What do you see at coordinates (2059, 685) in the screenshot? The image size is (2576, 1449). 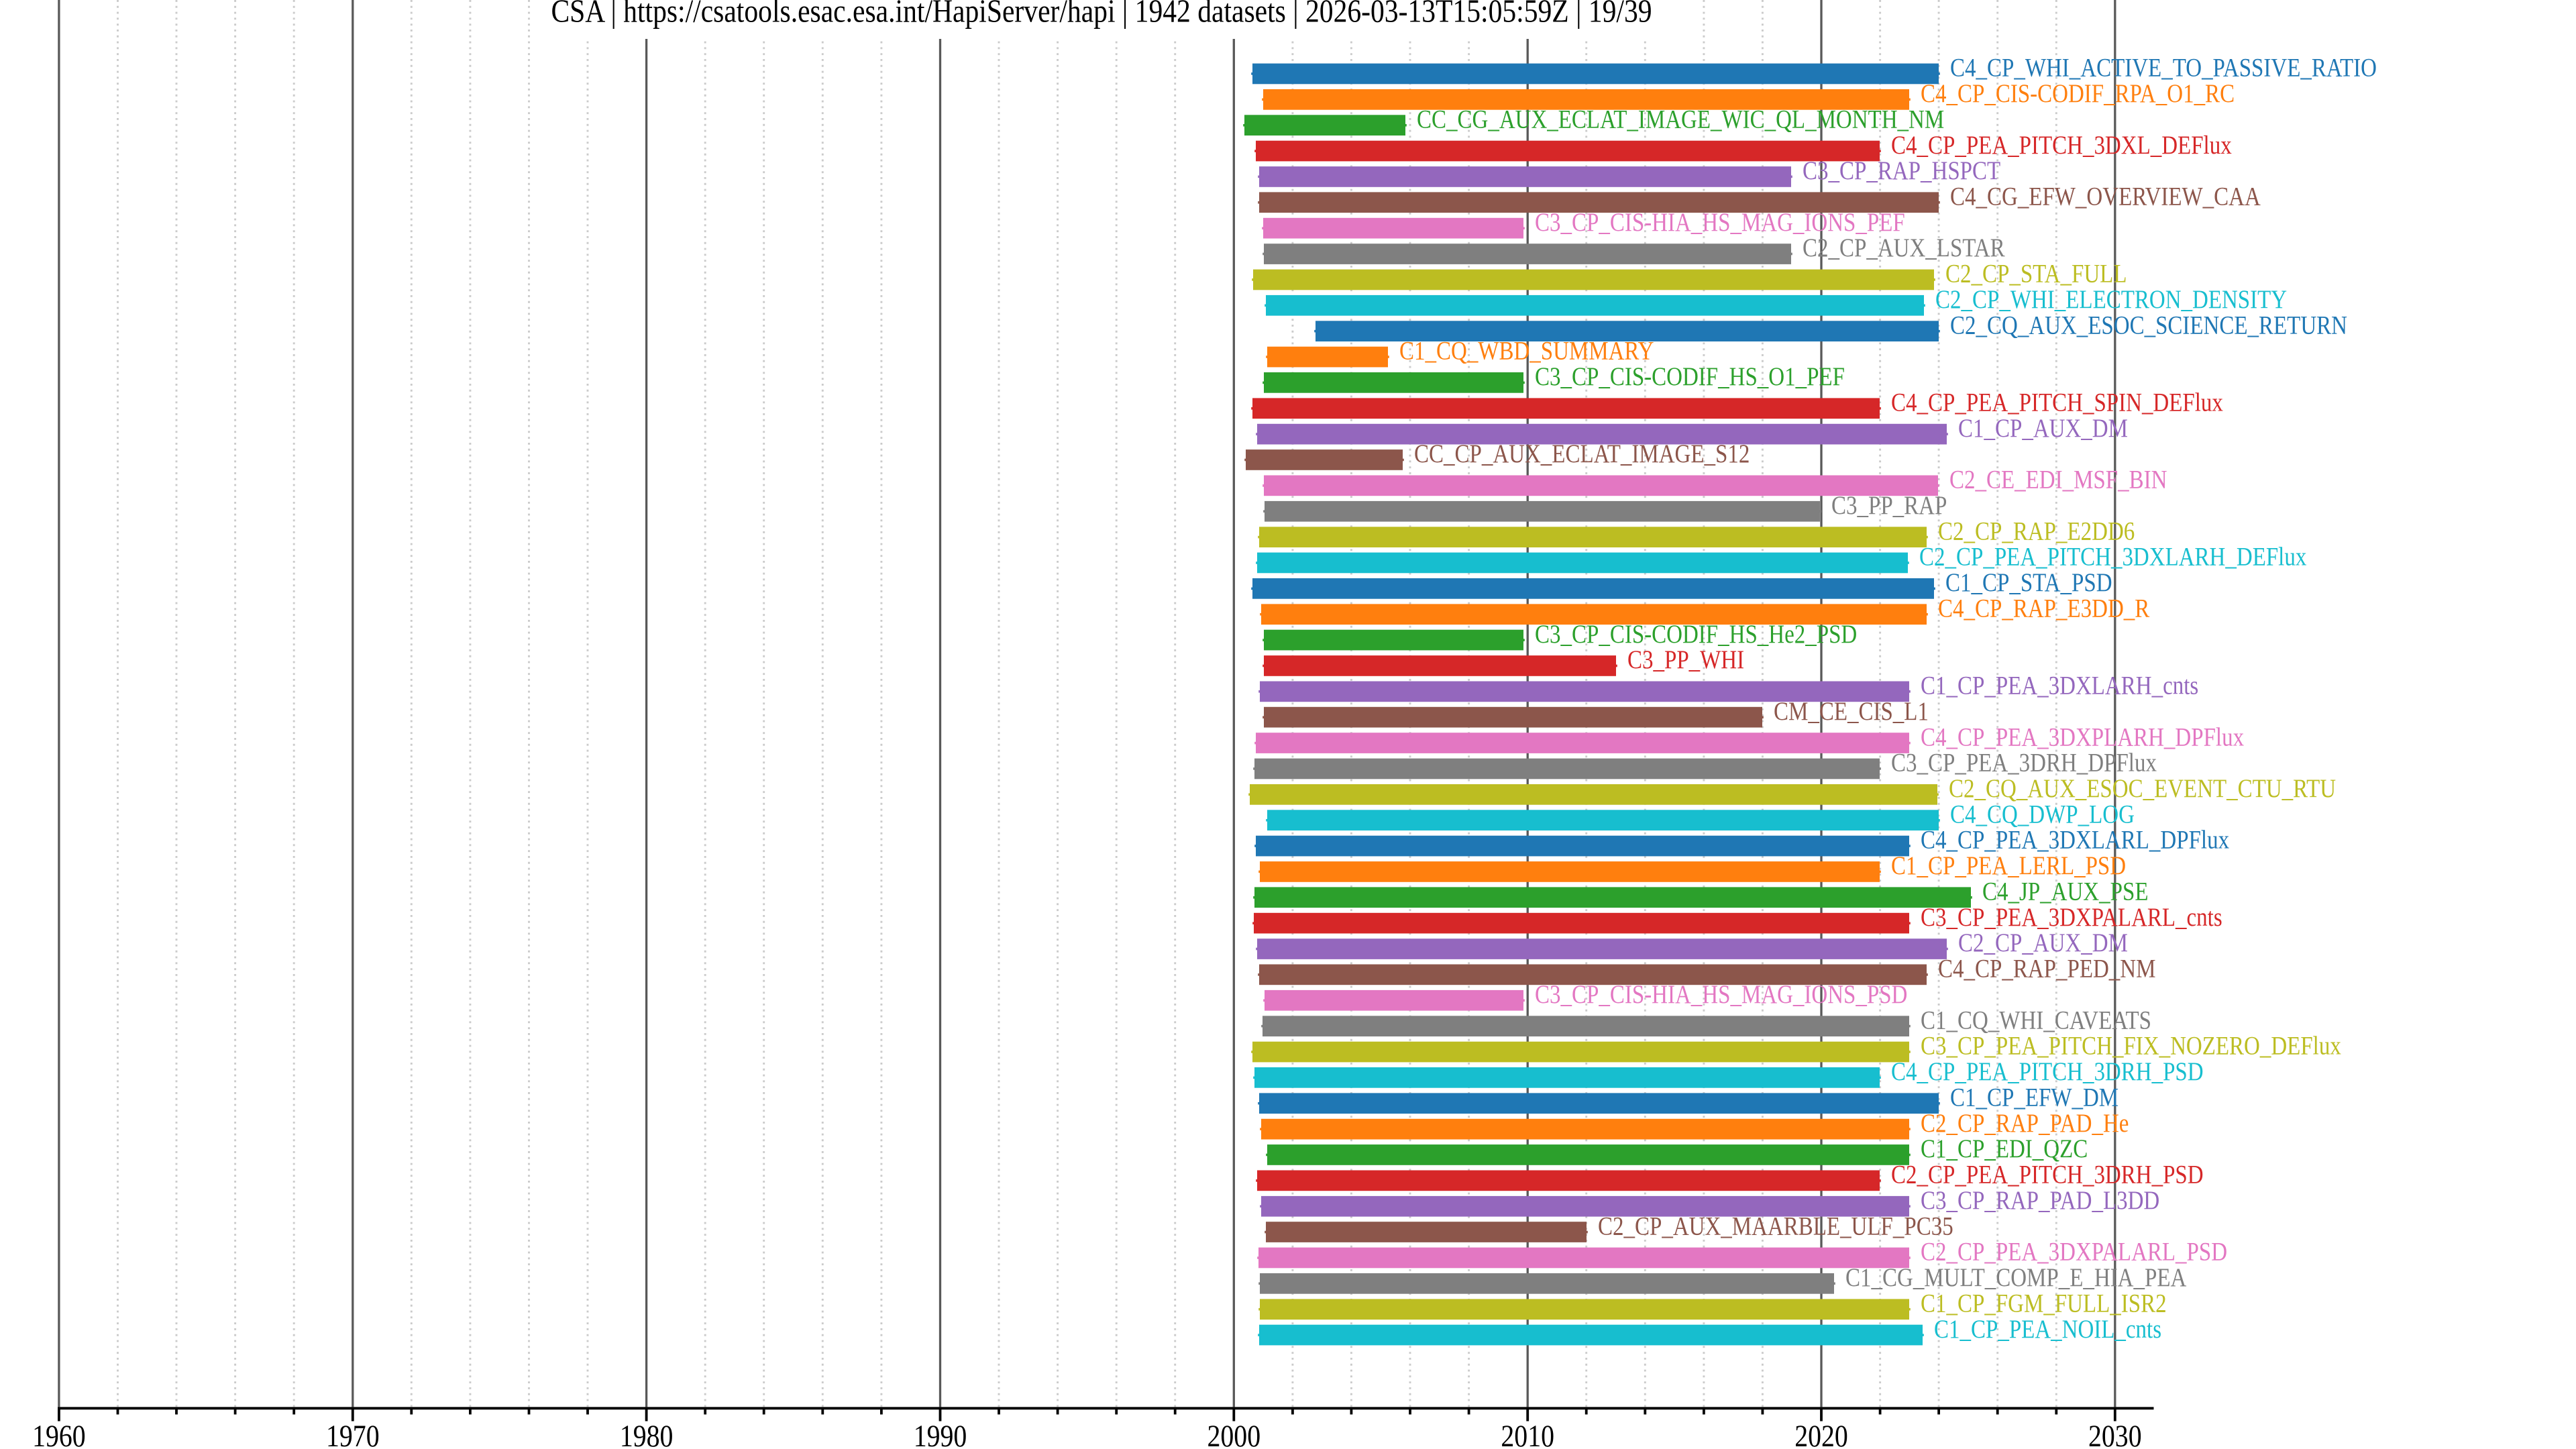 I see `svg-text: C1_CP_PEA_3DXLARH_cnts` at bounding box center [2059, 685].